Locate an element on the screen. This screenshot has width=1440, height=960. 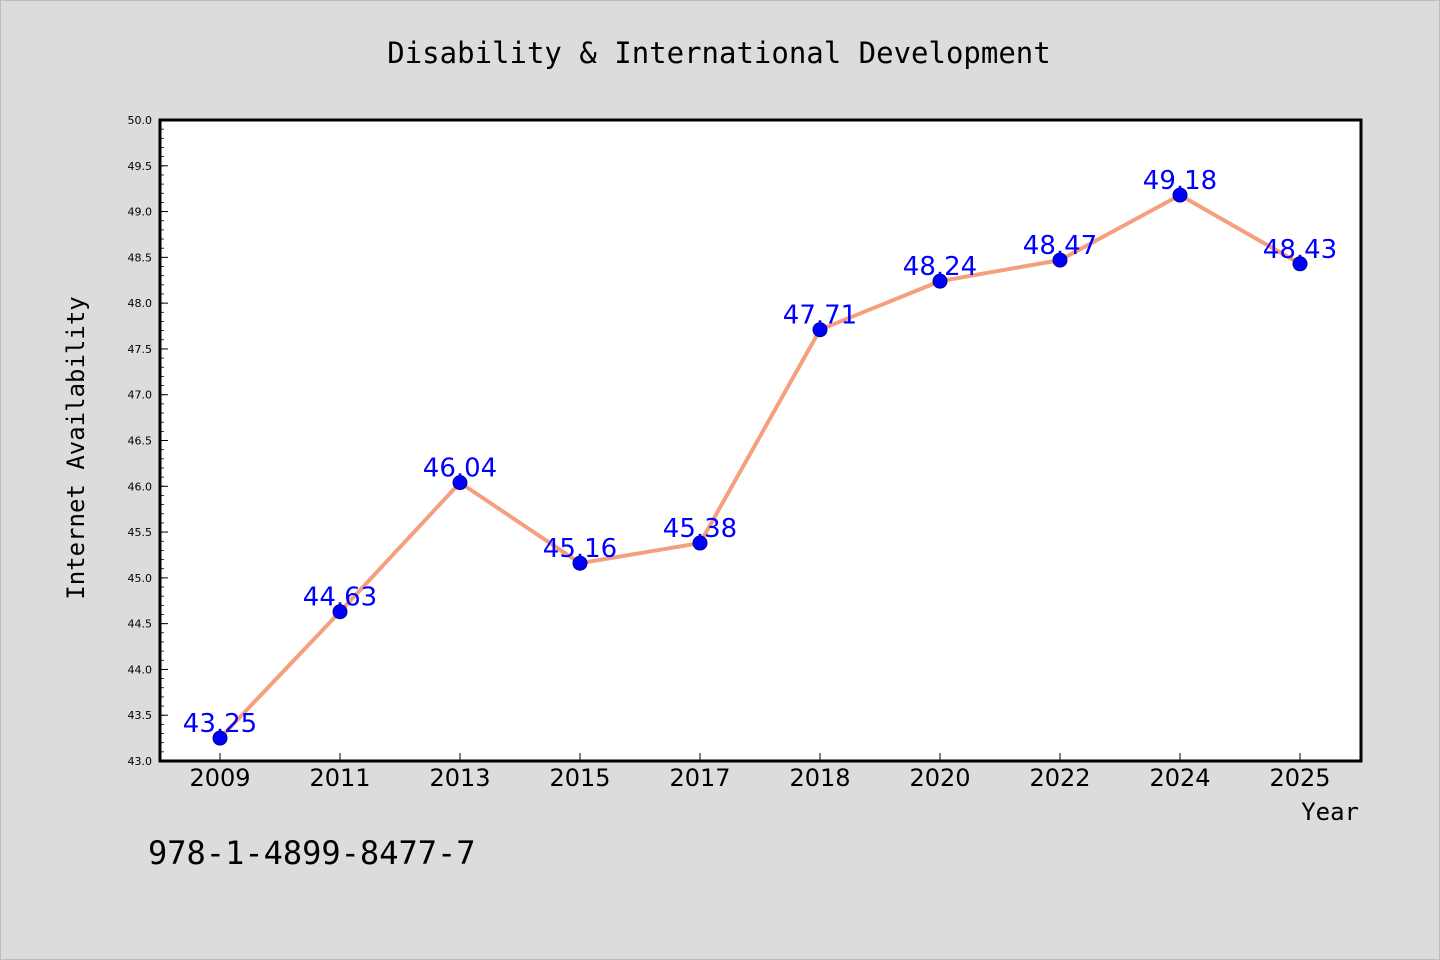
y-tick-label: 49.5 is located at coordinates (140, 166).